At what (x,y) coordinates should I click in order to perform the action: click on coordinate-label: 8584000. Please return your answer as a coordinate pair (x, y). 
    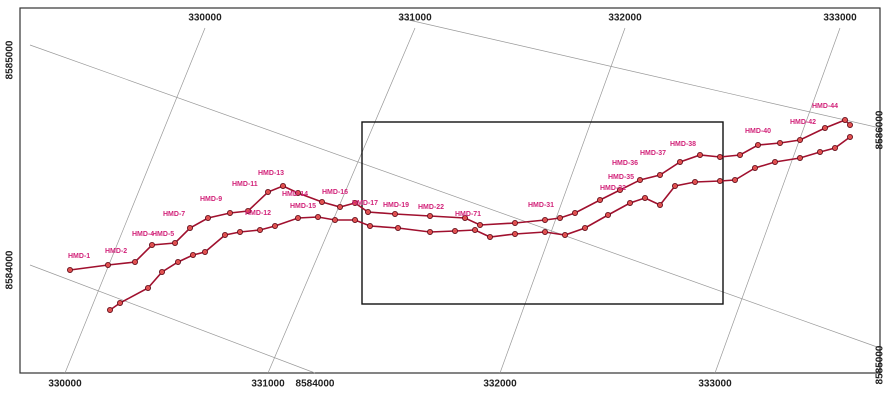
    Looking at the image, I should click on (10, 269).